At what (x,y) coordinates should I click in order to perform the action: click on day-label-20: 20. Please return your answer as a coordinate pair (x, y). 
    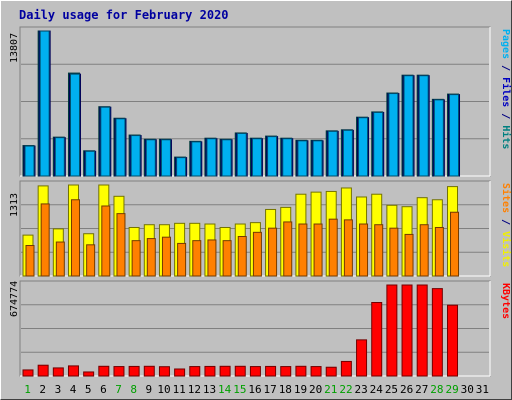
    Looking at the image, I should click on (315, 389).